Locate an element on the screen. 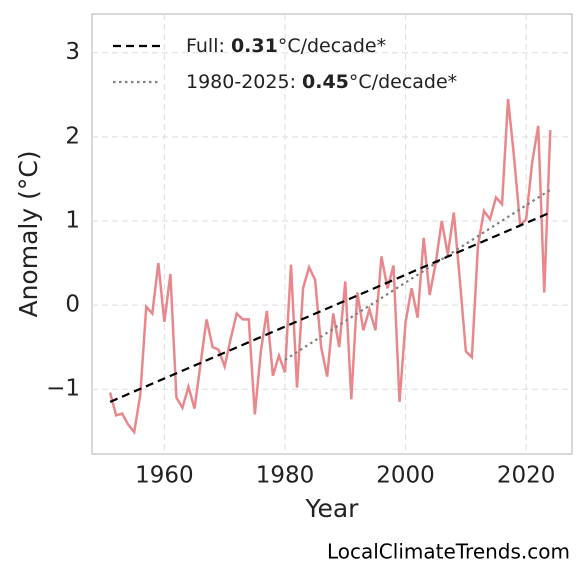 Image resolution: width=585 pixels, height=580 pixels. source: LocalClimateTrends.com is located at coordinates (448, 552).